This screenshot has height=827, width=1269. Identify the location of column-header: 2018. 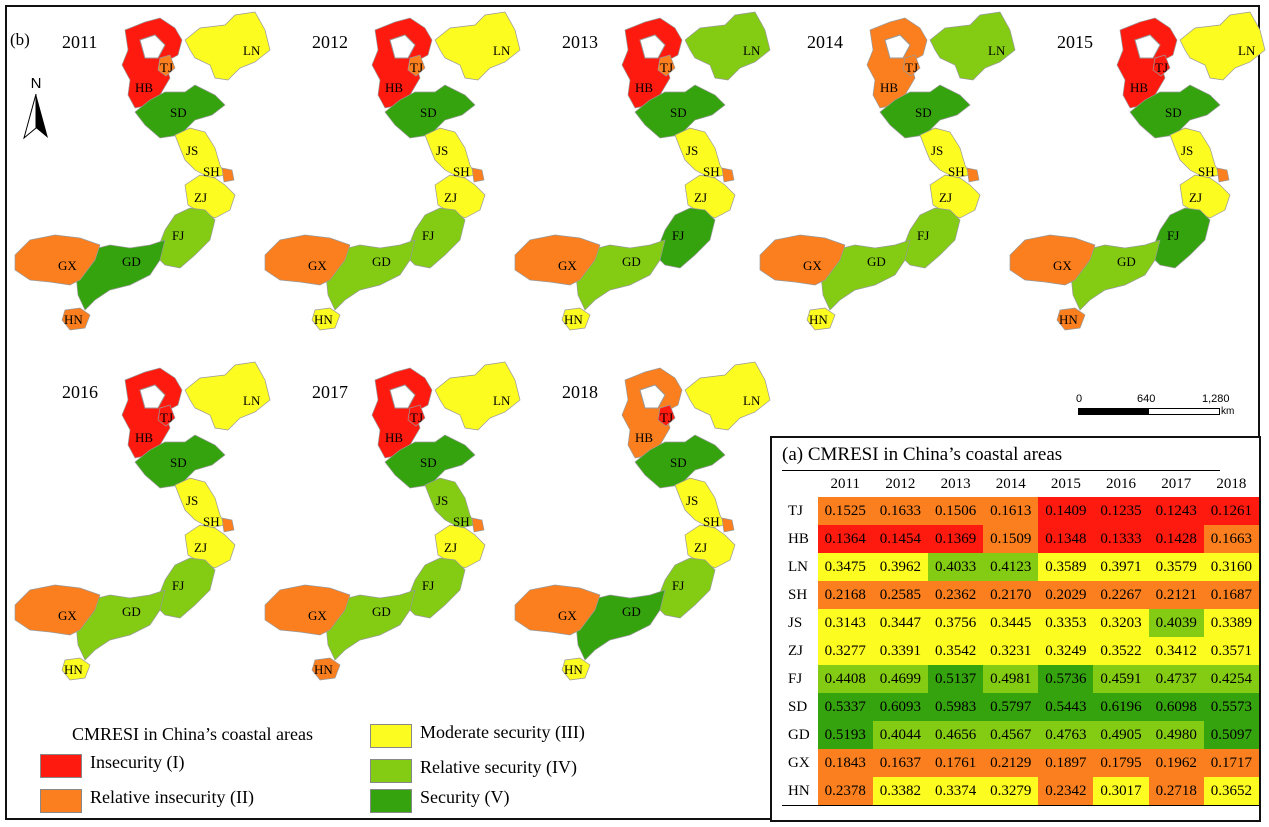
(1231, 483).